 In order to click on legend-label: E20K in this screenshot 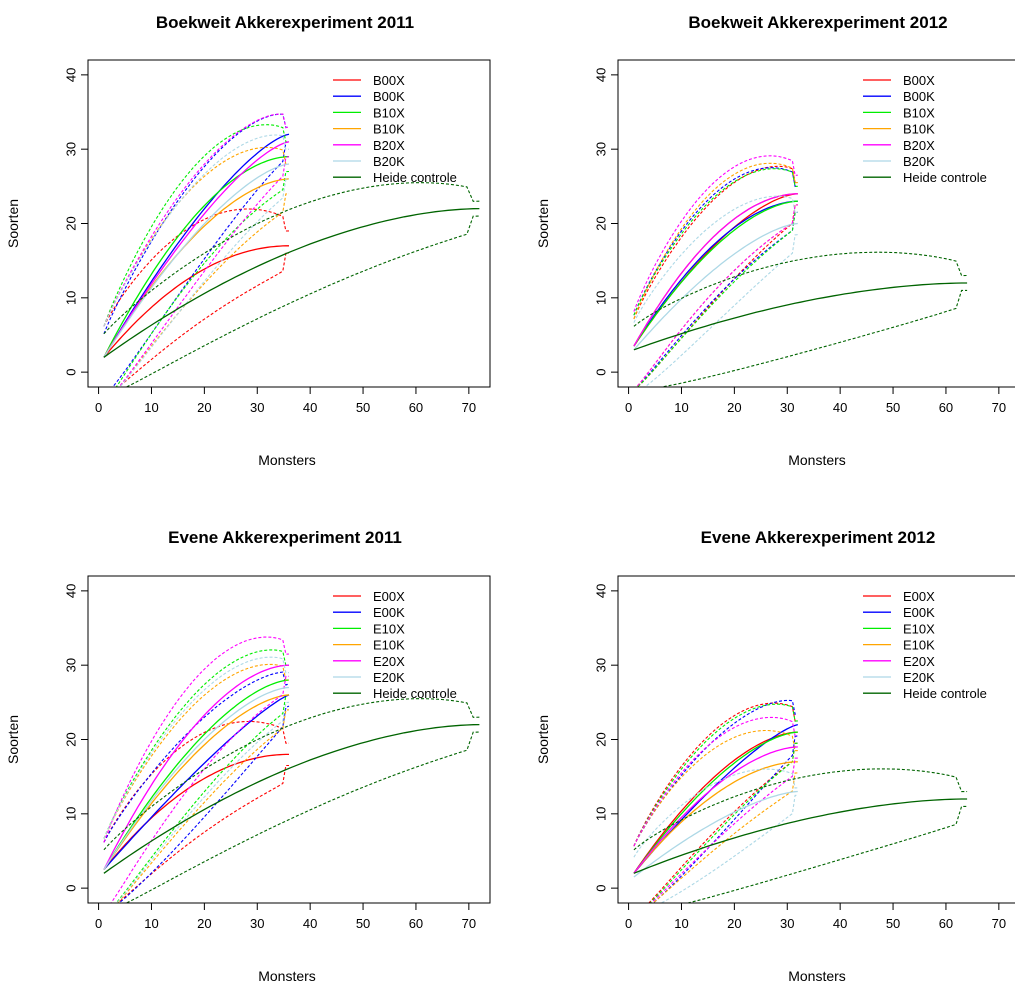, I will do `click(389, 677)`.